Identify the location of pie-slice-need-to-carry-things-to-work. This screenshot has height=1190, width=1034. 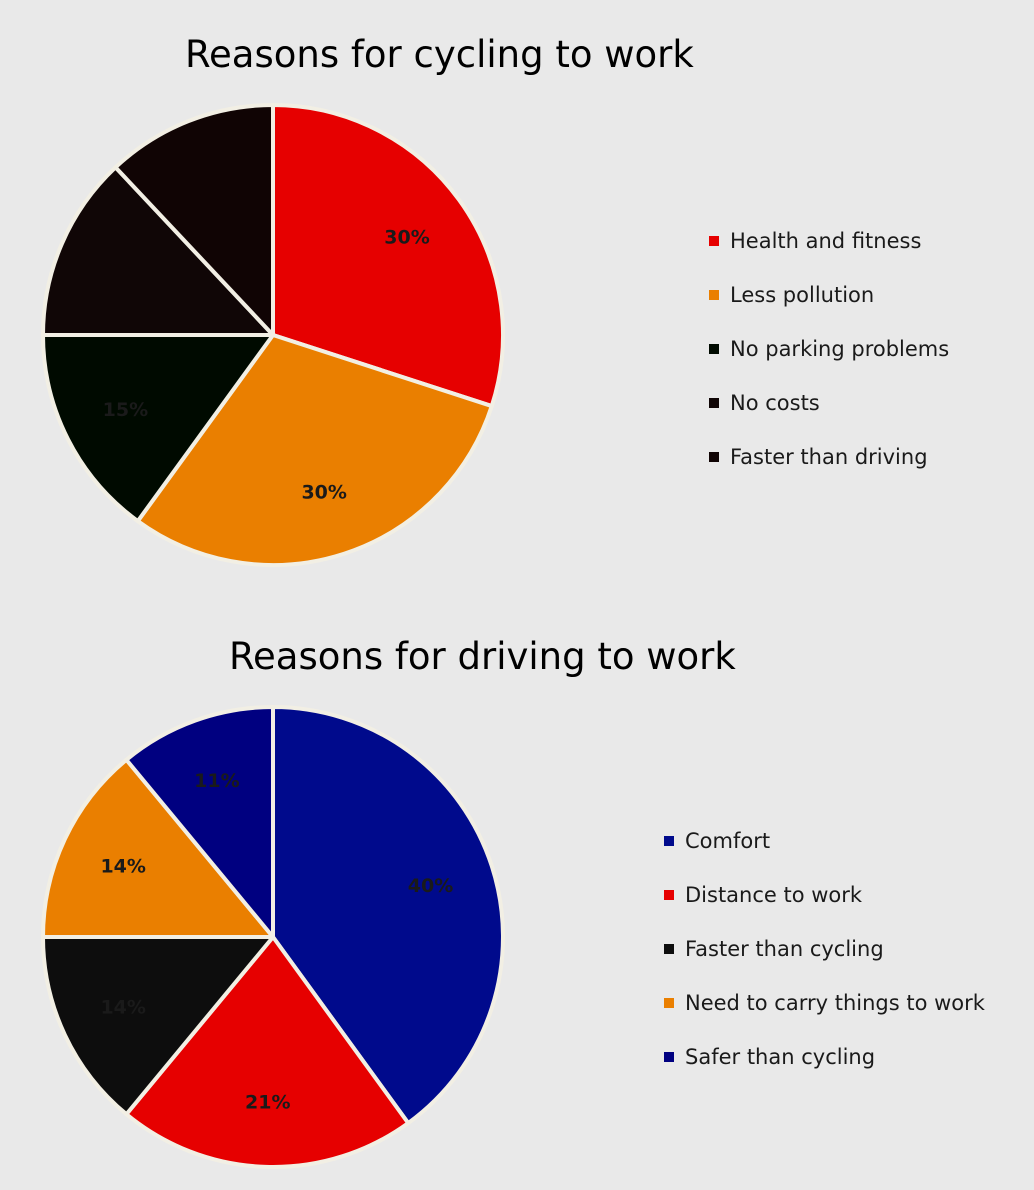
(158, 848).